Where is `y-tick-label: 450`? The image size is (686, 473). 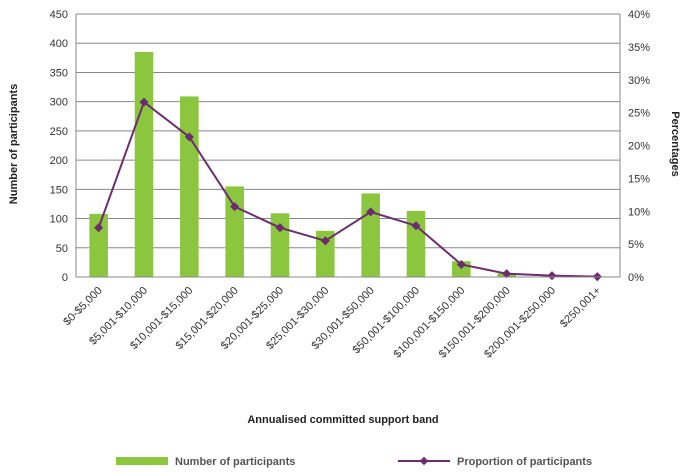
y-tick-label: 450 is located at coordinates (59, 15).